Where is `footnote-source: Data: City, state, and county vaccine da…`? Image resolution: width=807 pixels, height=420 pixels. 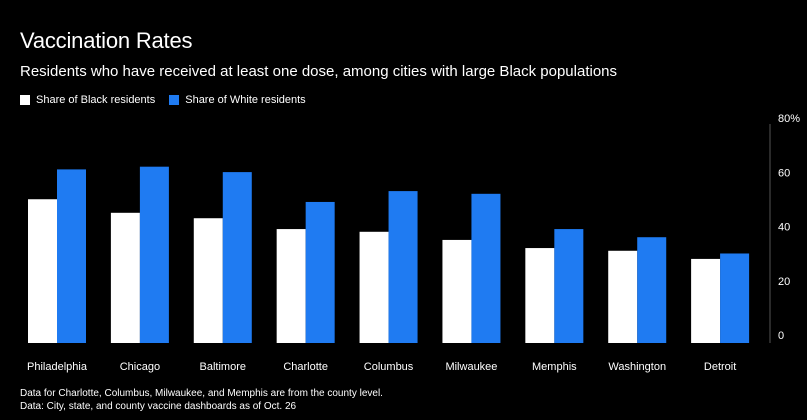
footnote-source: Data: City, state, and county vaccine da… is located at coordinates (201, 406).